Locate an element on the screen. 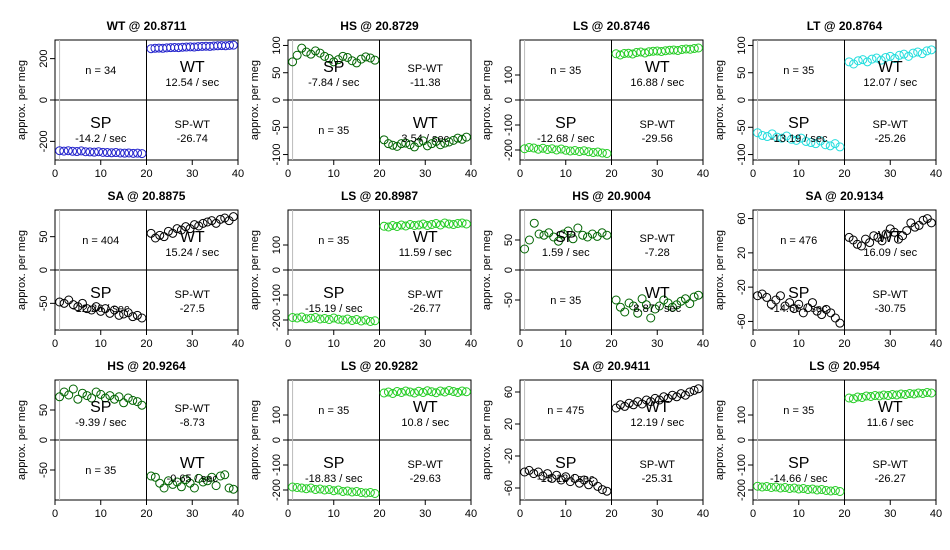  sample-count: n = 475 is located at coordinates (565, 411).